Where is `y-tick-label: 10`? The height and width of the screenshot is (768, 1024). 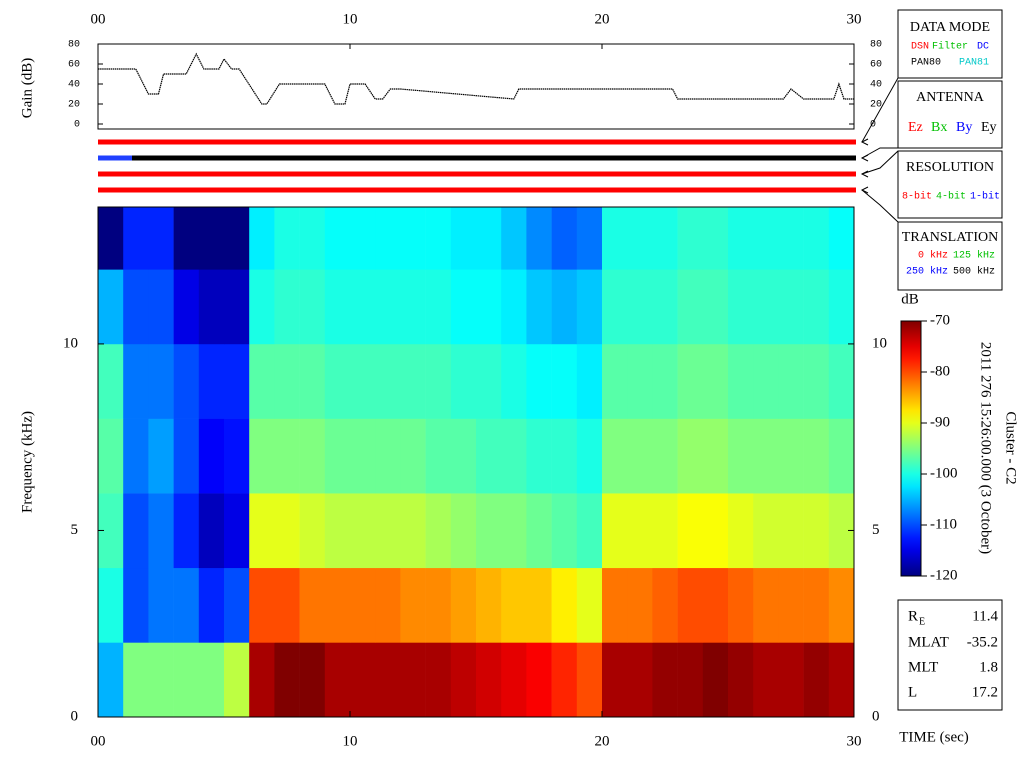
y-tick-label: 10 is located at coordinates (70, 343).